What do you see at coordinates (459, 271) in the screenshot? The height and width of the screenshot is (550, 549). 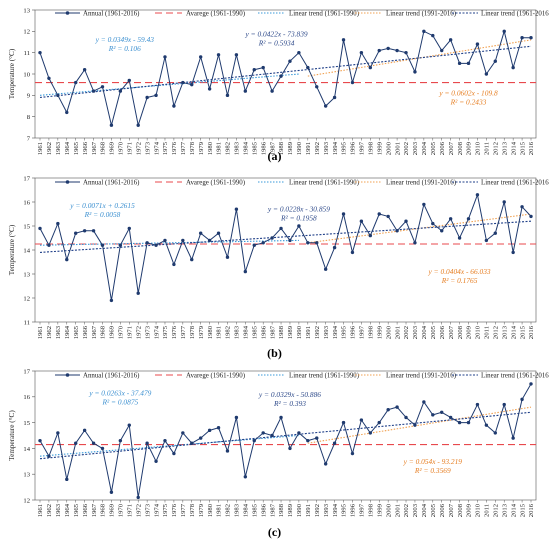 I see `trend-equation-3: y = 0.0404x - 66.033` at bounding box center [459, 271].